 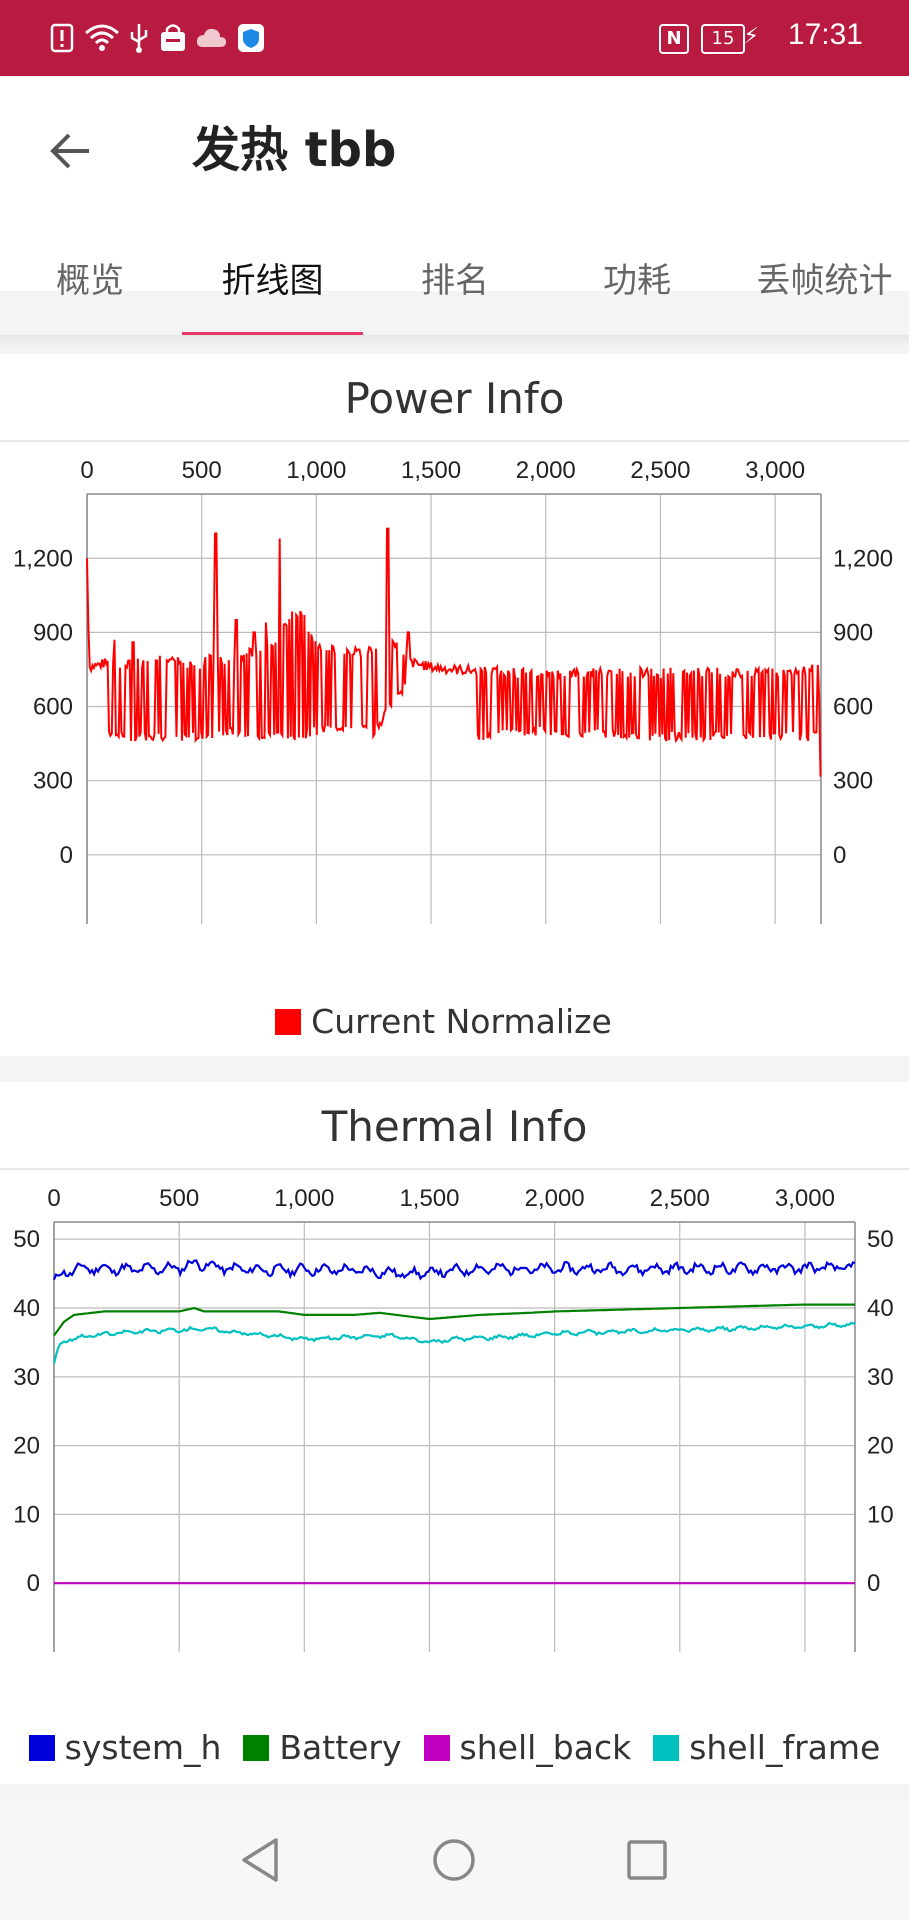 I want to click on y-tick-label: 600, so click(x=53, y=707).